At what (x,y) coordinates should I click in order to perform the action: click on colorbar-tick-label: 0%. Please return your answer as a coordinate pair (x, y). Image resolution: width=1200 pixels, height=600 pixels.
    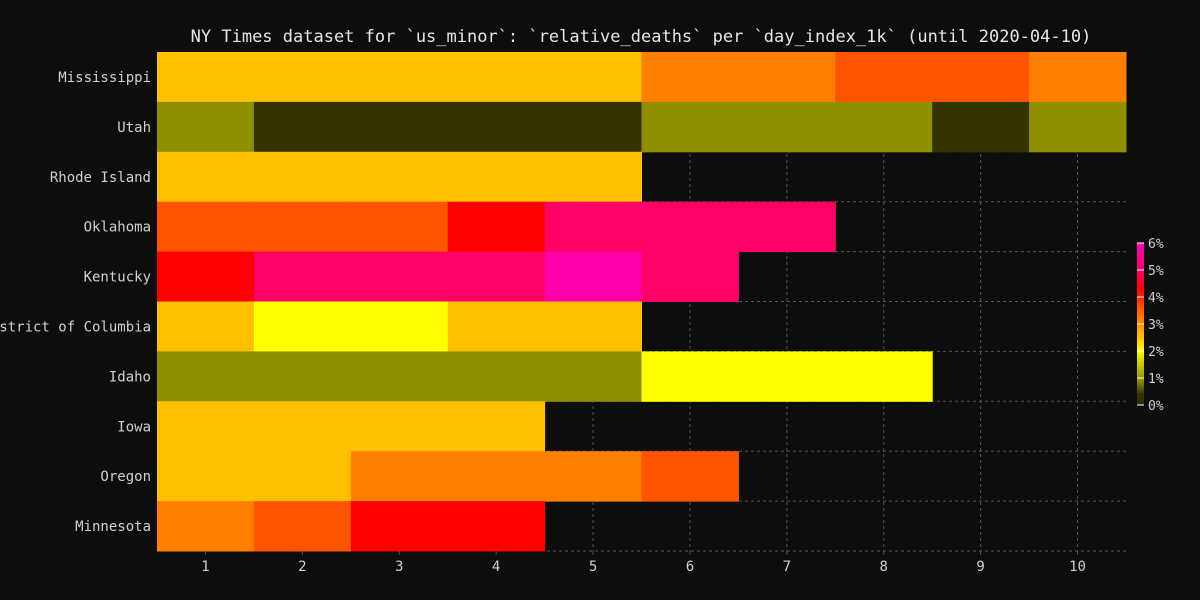
    Looking at the image, I should click on (1156, 406).